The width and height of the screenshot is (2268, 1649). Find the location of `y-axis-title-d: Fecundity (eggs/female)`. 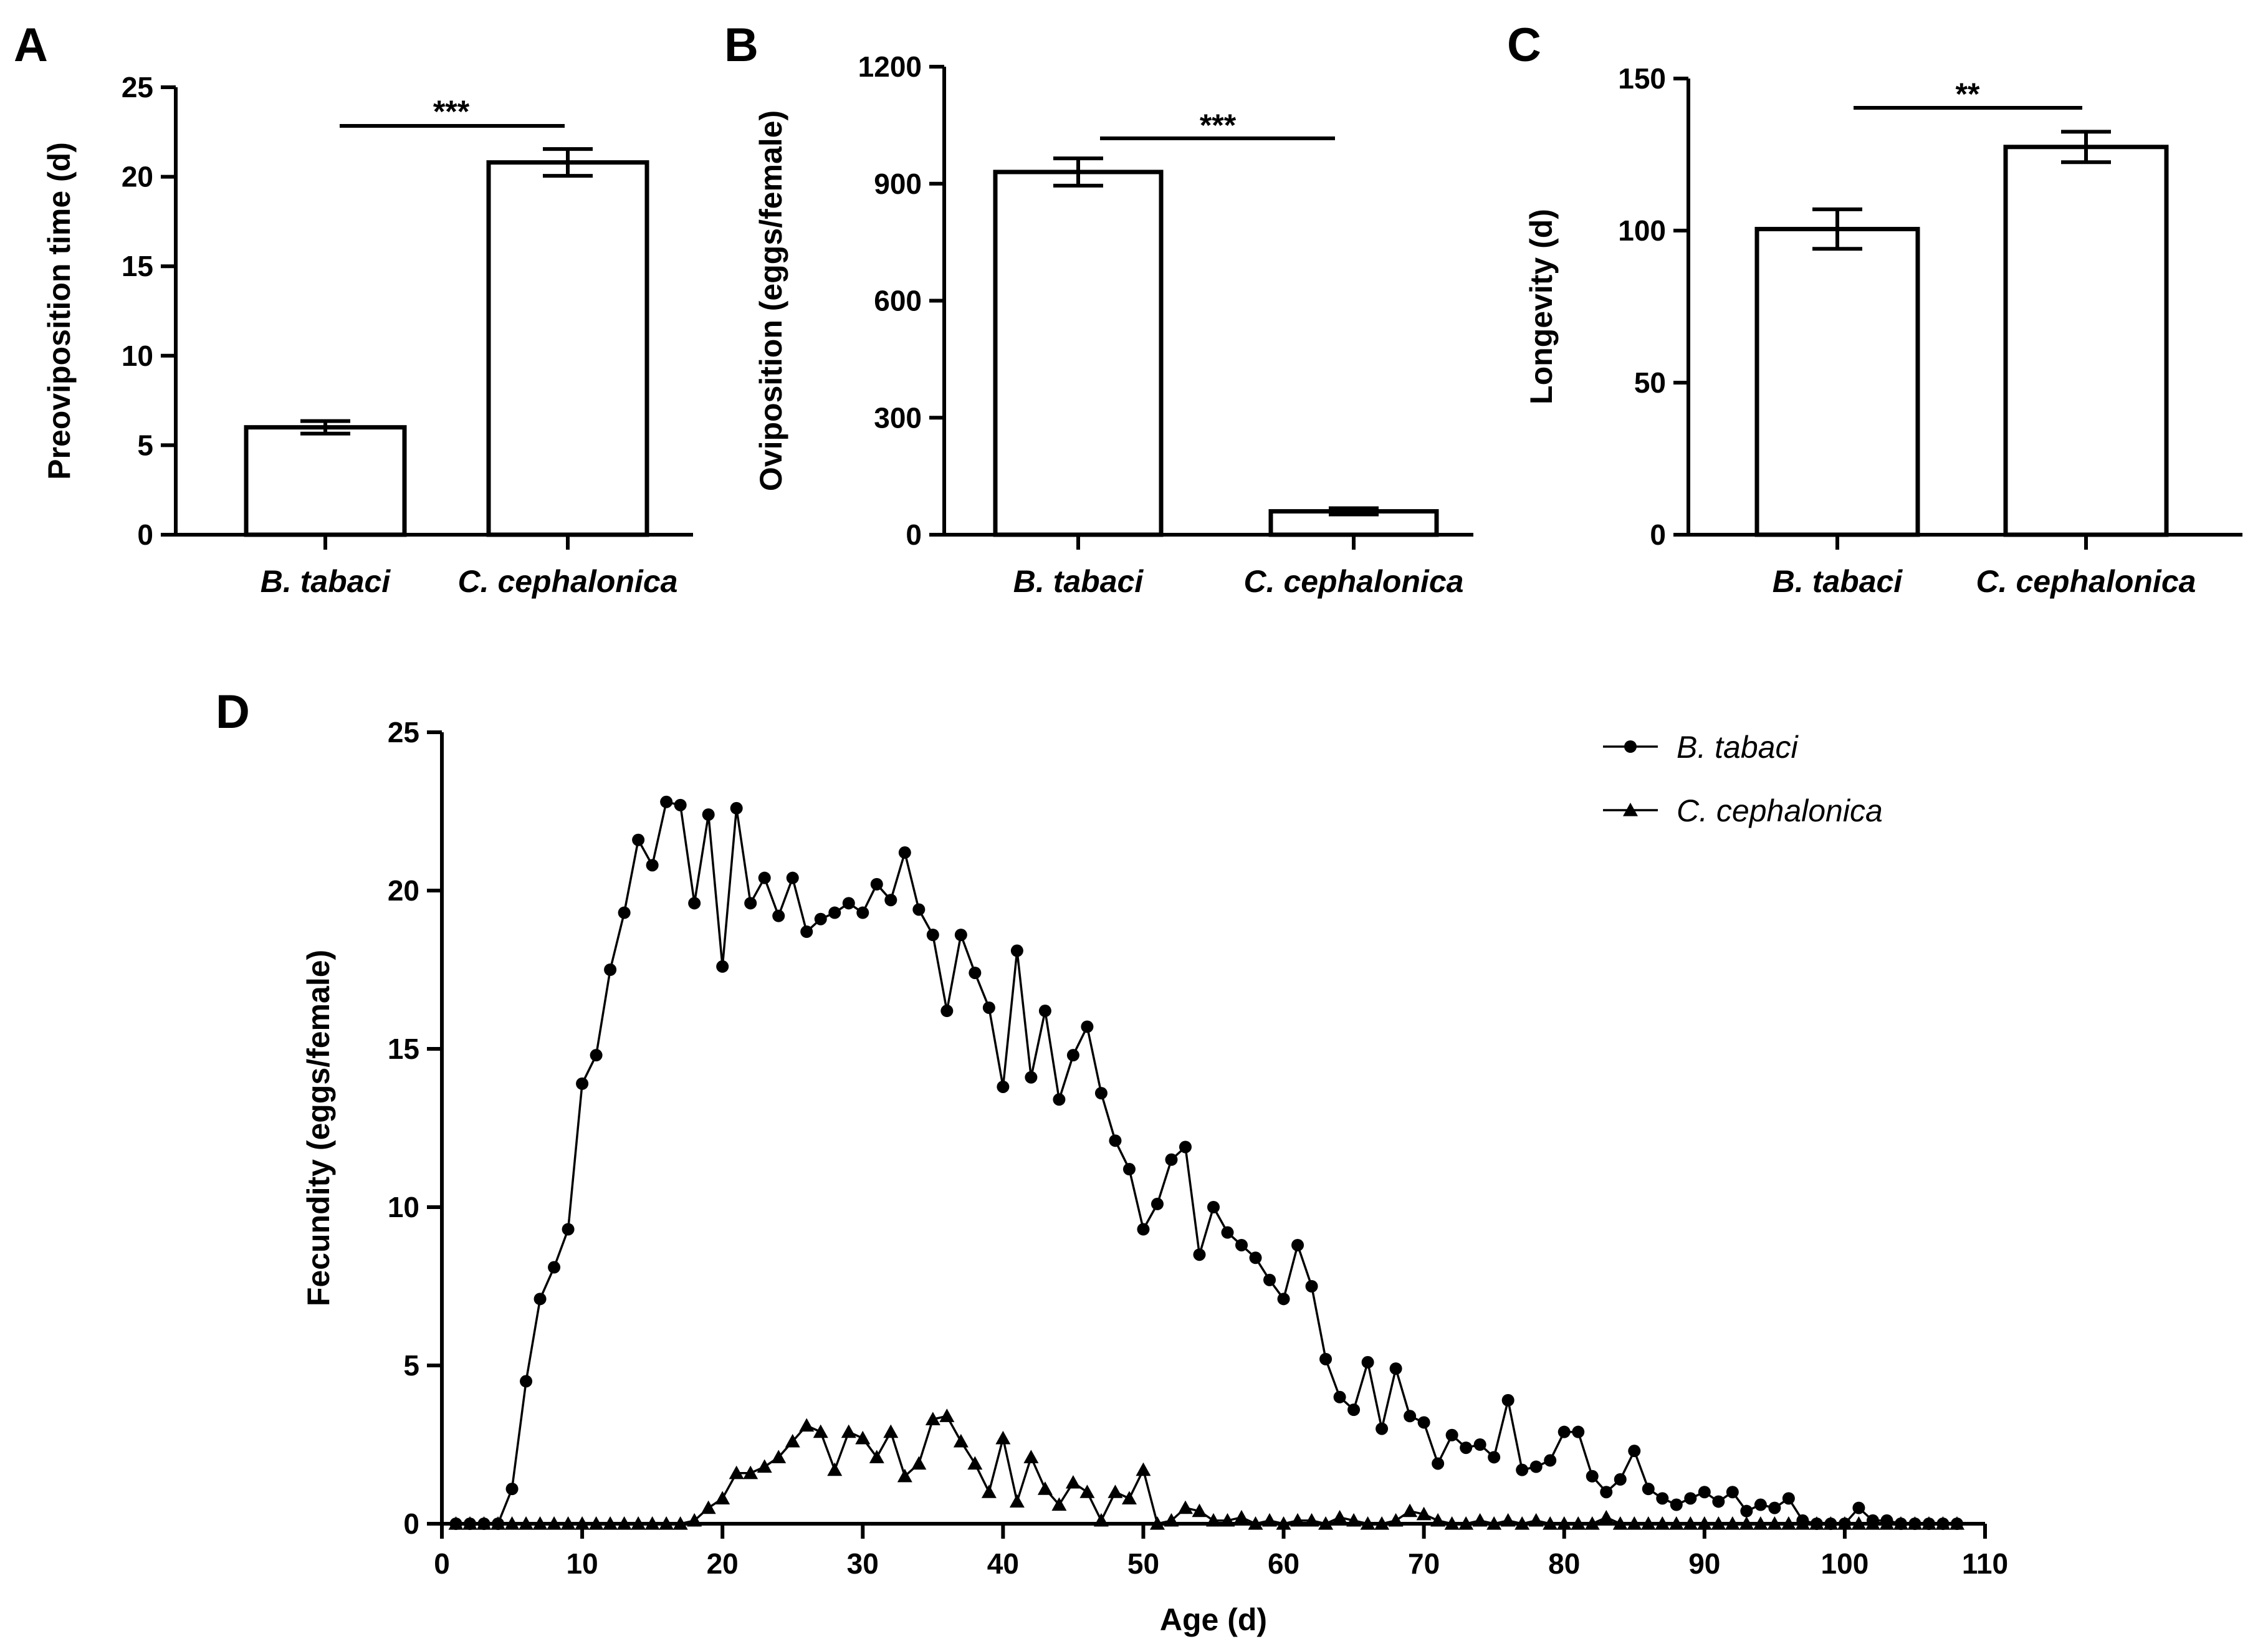

y-axis-title-d: Fecundity (eggs/female) is located at coordinates (318, 1128).